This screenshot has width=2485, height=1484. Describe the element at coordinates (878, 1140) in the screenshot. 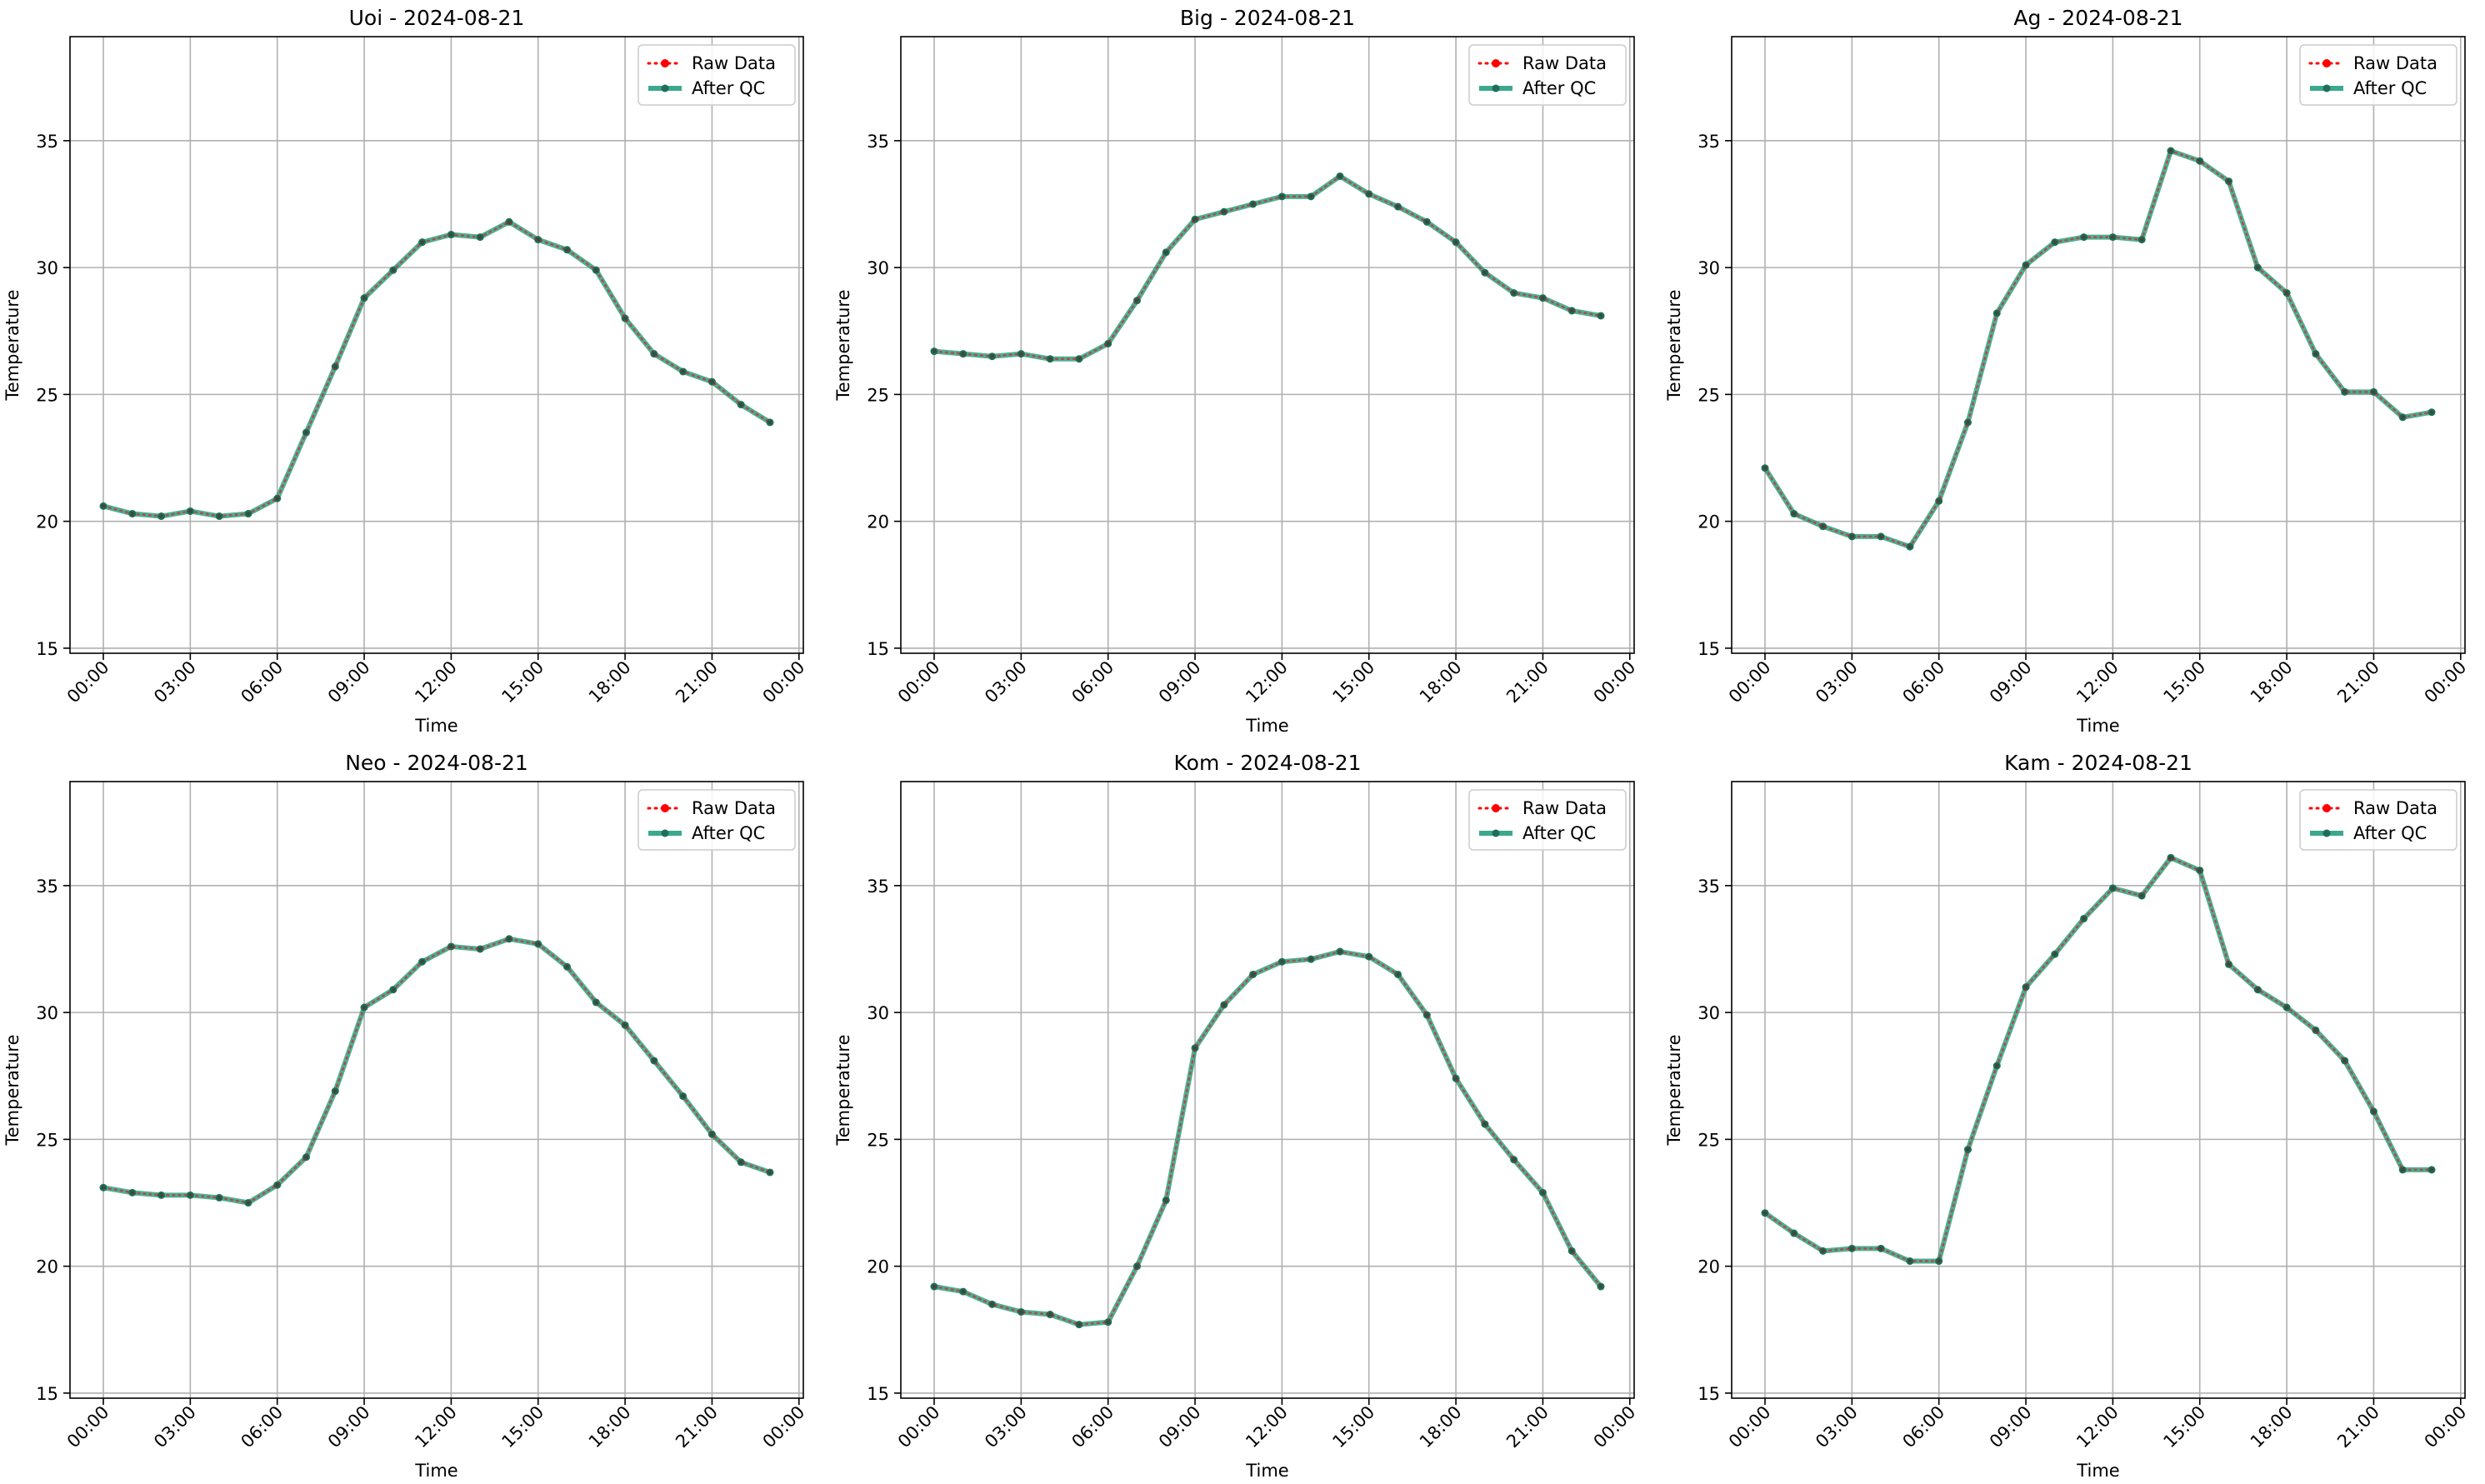

I see `y-tick-label: 25` at that location.